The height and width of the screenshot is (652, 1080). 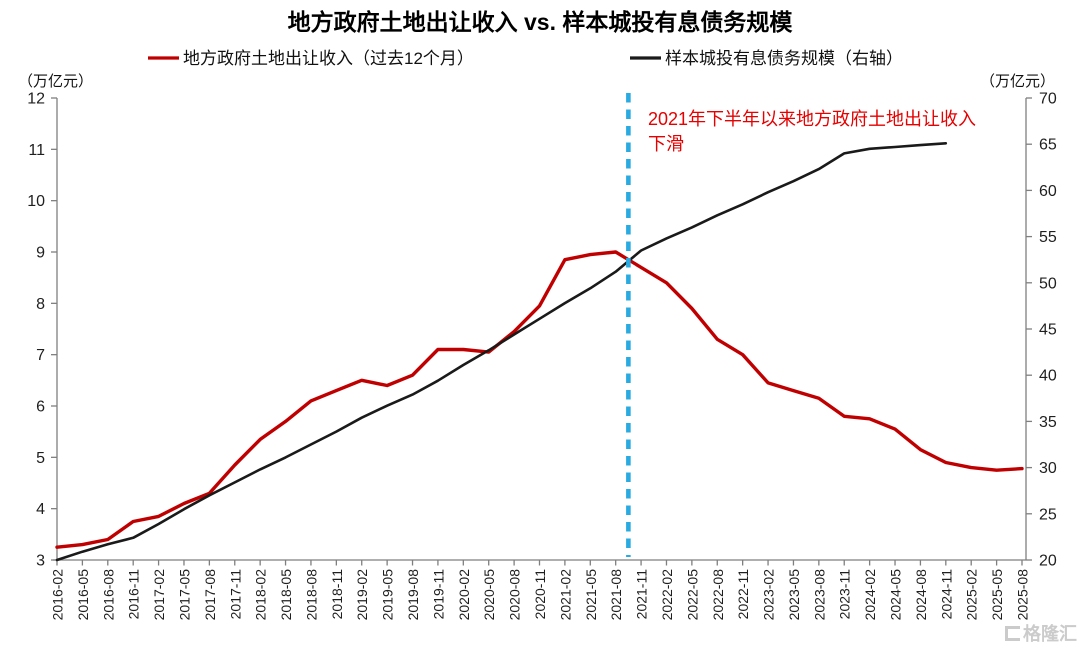 What do you see at coordinates (83, 595) in the screenshot?
I see `x-axis-tick-label: 2016-05` at bounding box center [83, 595].